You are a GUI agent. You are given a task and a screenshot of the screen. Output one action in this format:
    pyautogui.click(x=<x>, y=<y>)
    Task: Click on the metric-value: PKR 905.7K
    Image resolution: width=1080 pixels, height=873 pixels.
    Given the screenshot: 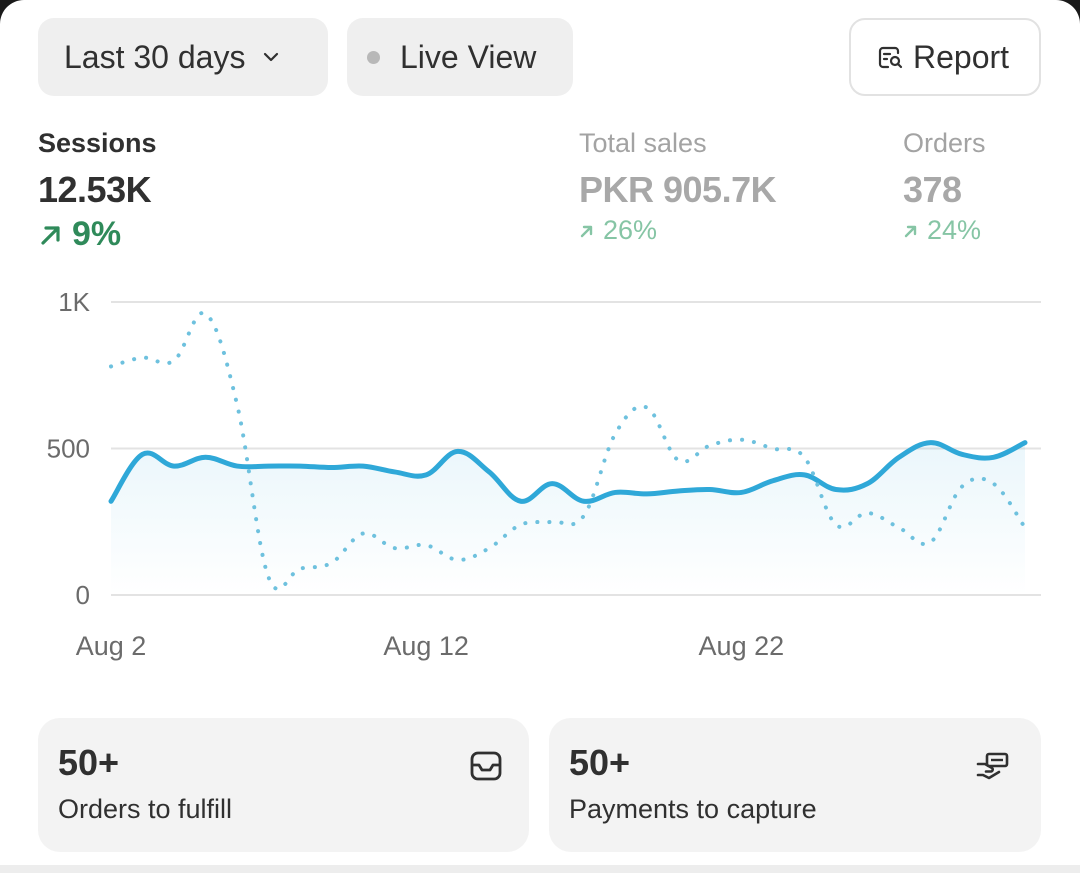 What is the action you would take?
    pyautogui.click(x=678, y=189)
    